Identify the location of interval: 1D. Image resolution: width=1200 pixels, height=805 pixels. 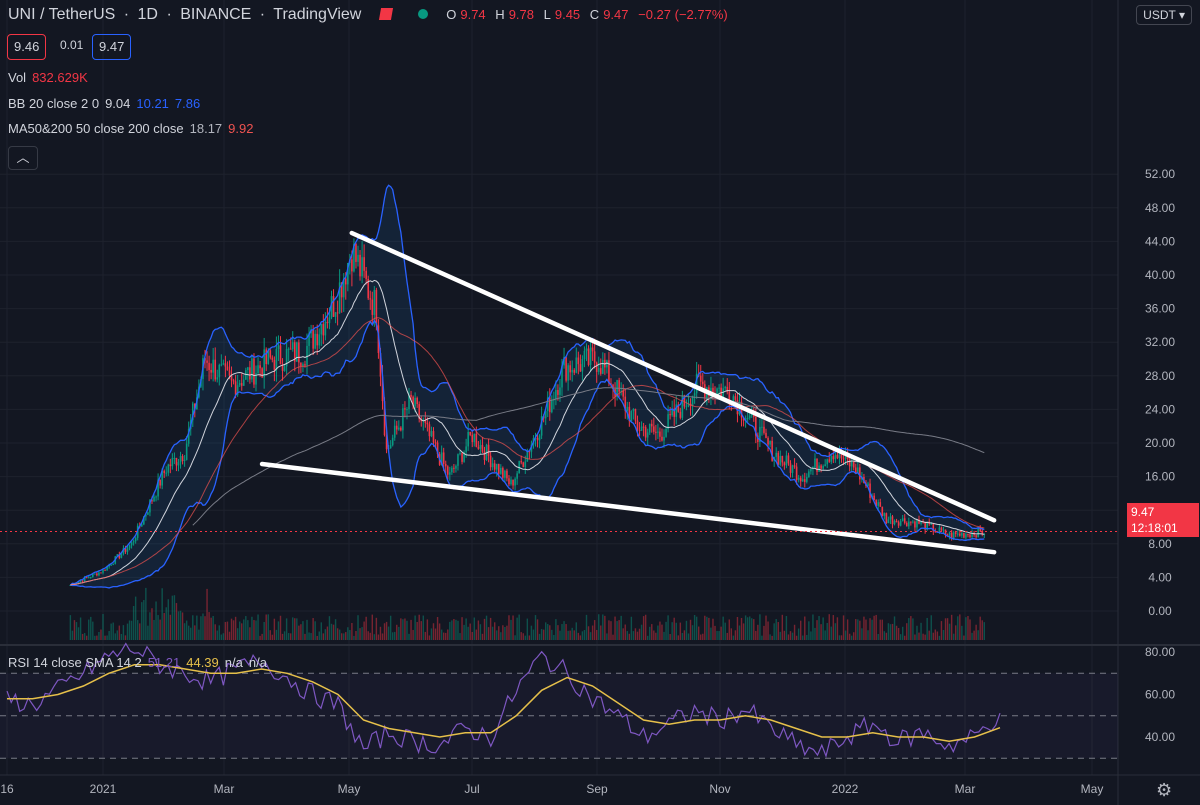
(147, 14).